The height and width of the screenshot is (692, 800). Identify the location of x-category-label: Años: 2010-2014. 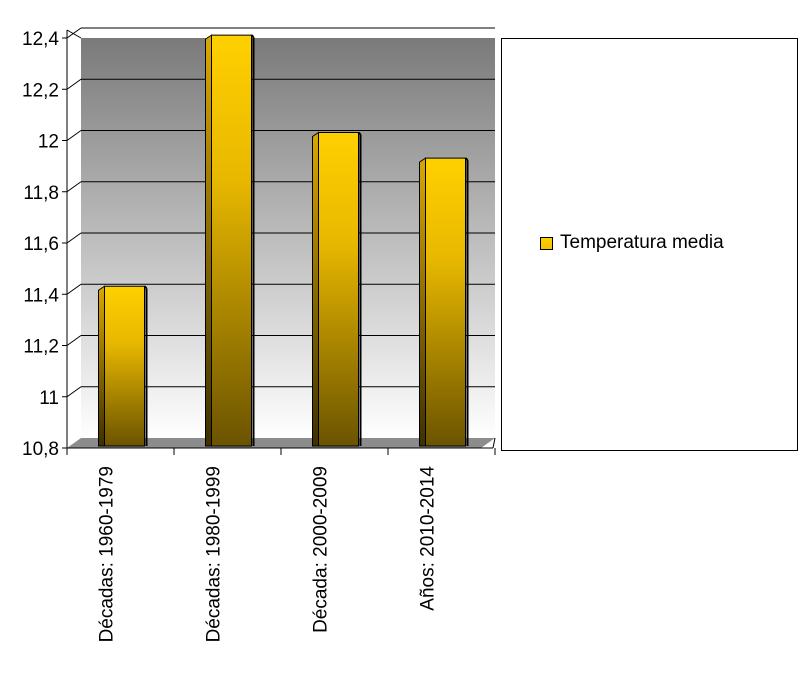
(428, 538).